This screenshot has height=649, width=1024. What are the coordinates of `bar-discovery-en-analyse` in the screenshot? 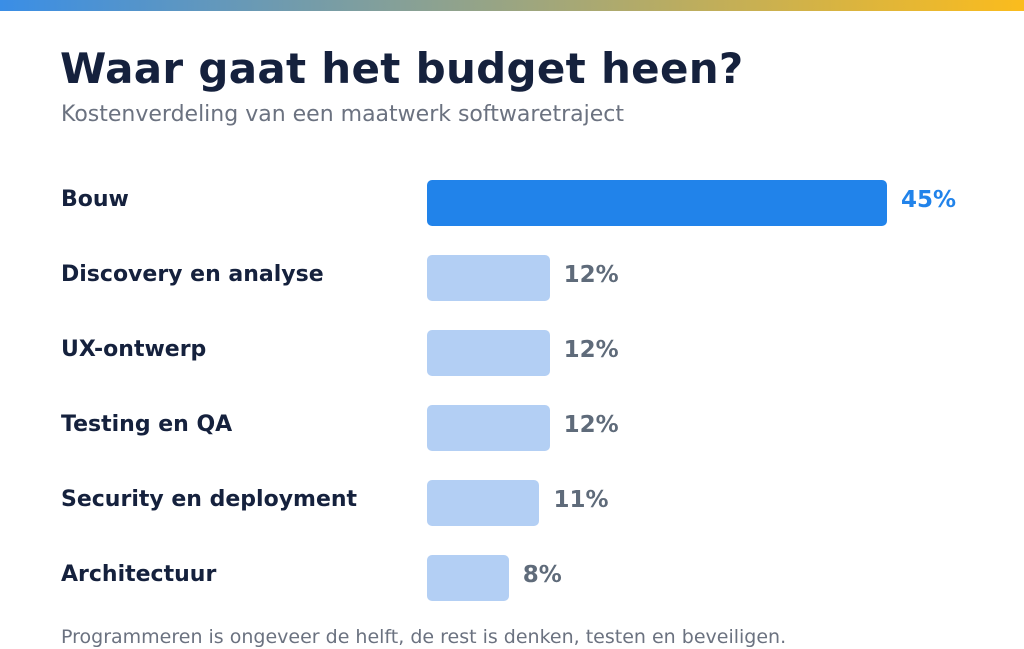 It's located at (488, 278).